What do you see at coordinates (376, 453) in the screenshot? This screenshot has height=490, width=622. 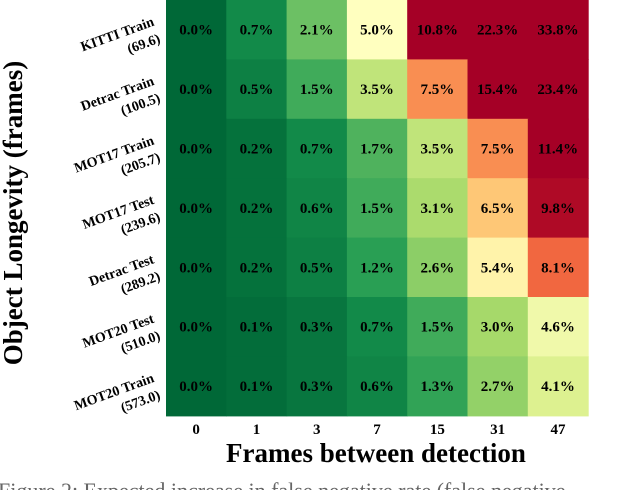 I see `x-axis-title: Frames between detection` at bounding box center [376, 453].